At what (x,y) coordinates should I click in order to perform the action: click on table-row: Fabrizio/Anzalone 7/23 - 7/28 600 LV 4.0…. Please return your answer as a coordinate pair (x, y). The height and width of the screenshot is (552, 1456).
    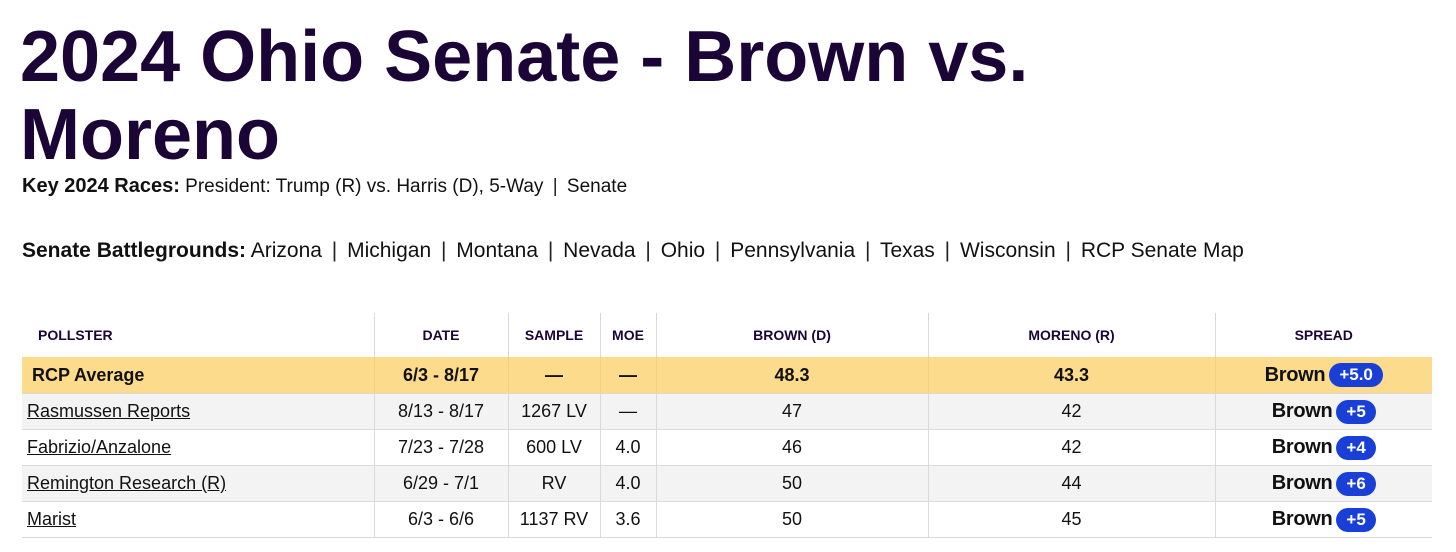
    Looking at the image, I should click on (727, 447).